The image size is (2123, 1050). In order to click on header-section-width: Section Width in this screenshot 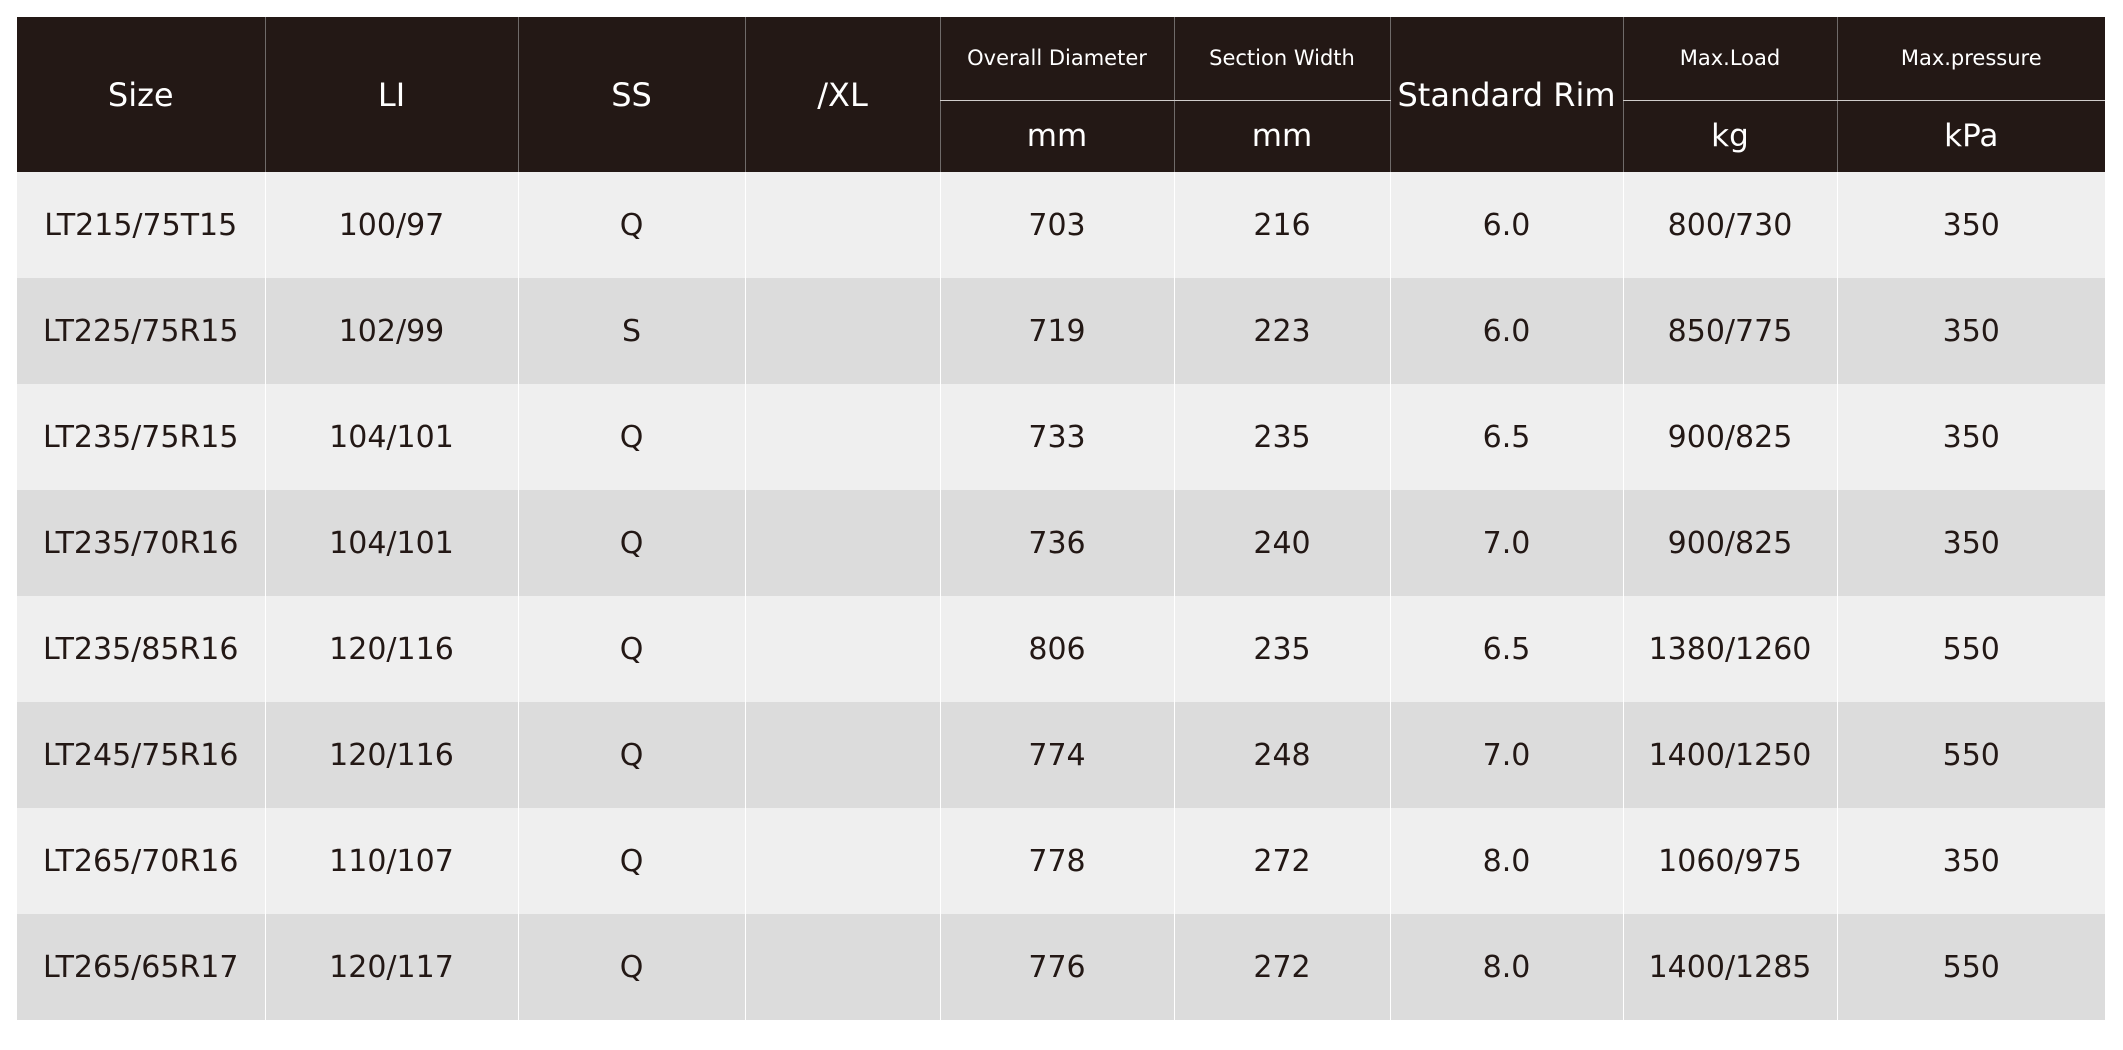, I will do `click(1281, 59)`.